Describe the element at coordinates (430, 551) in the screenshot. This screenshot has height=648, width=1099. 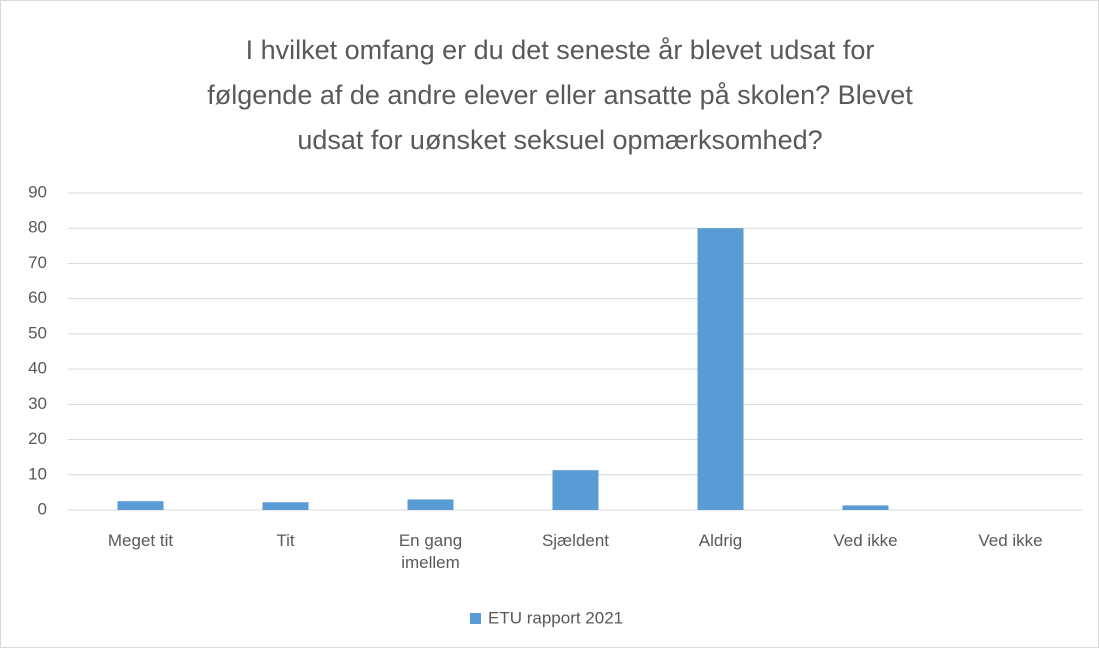
I see `x-tick-label: En gang imellem` at that location.